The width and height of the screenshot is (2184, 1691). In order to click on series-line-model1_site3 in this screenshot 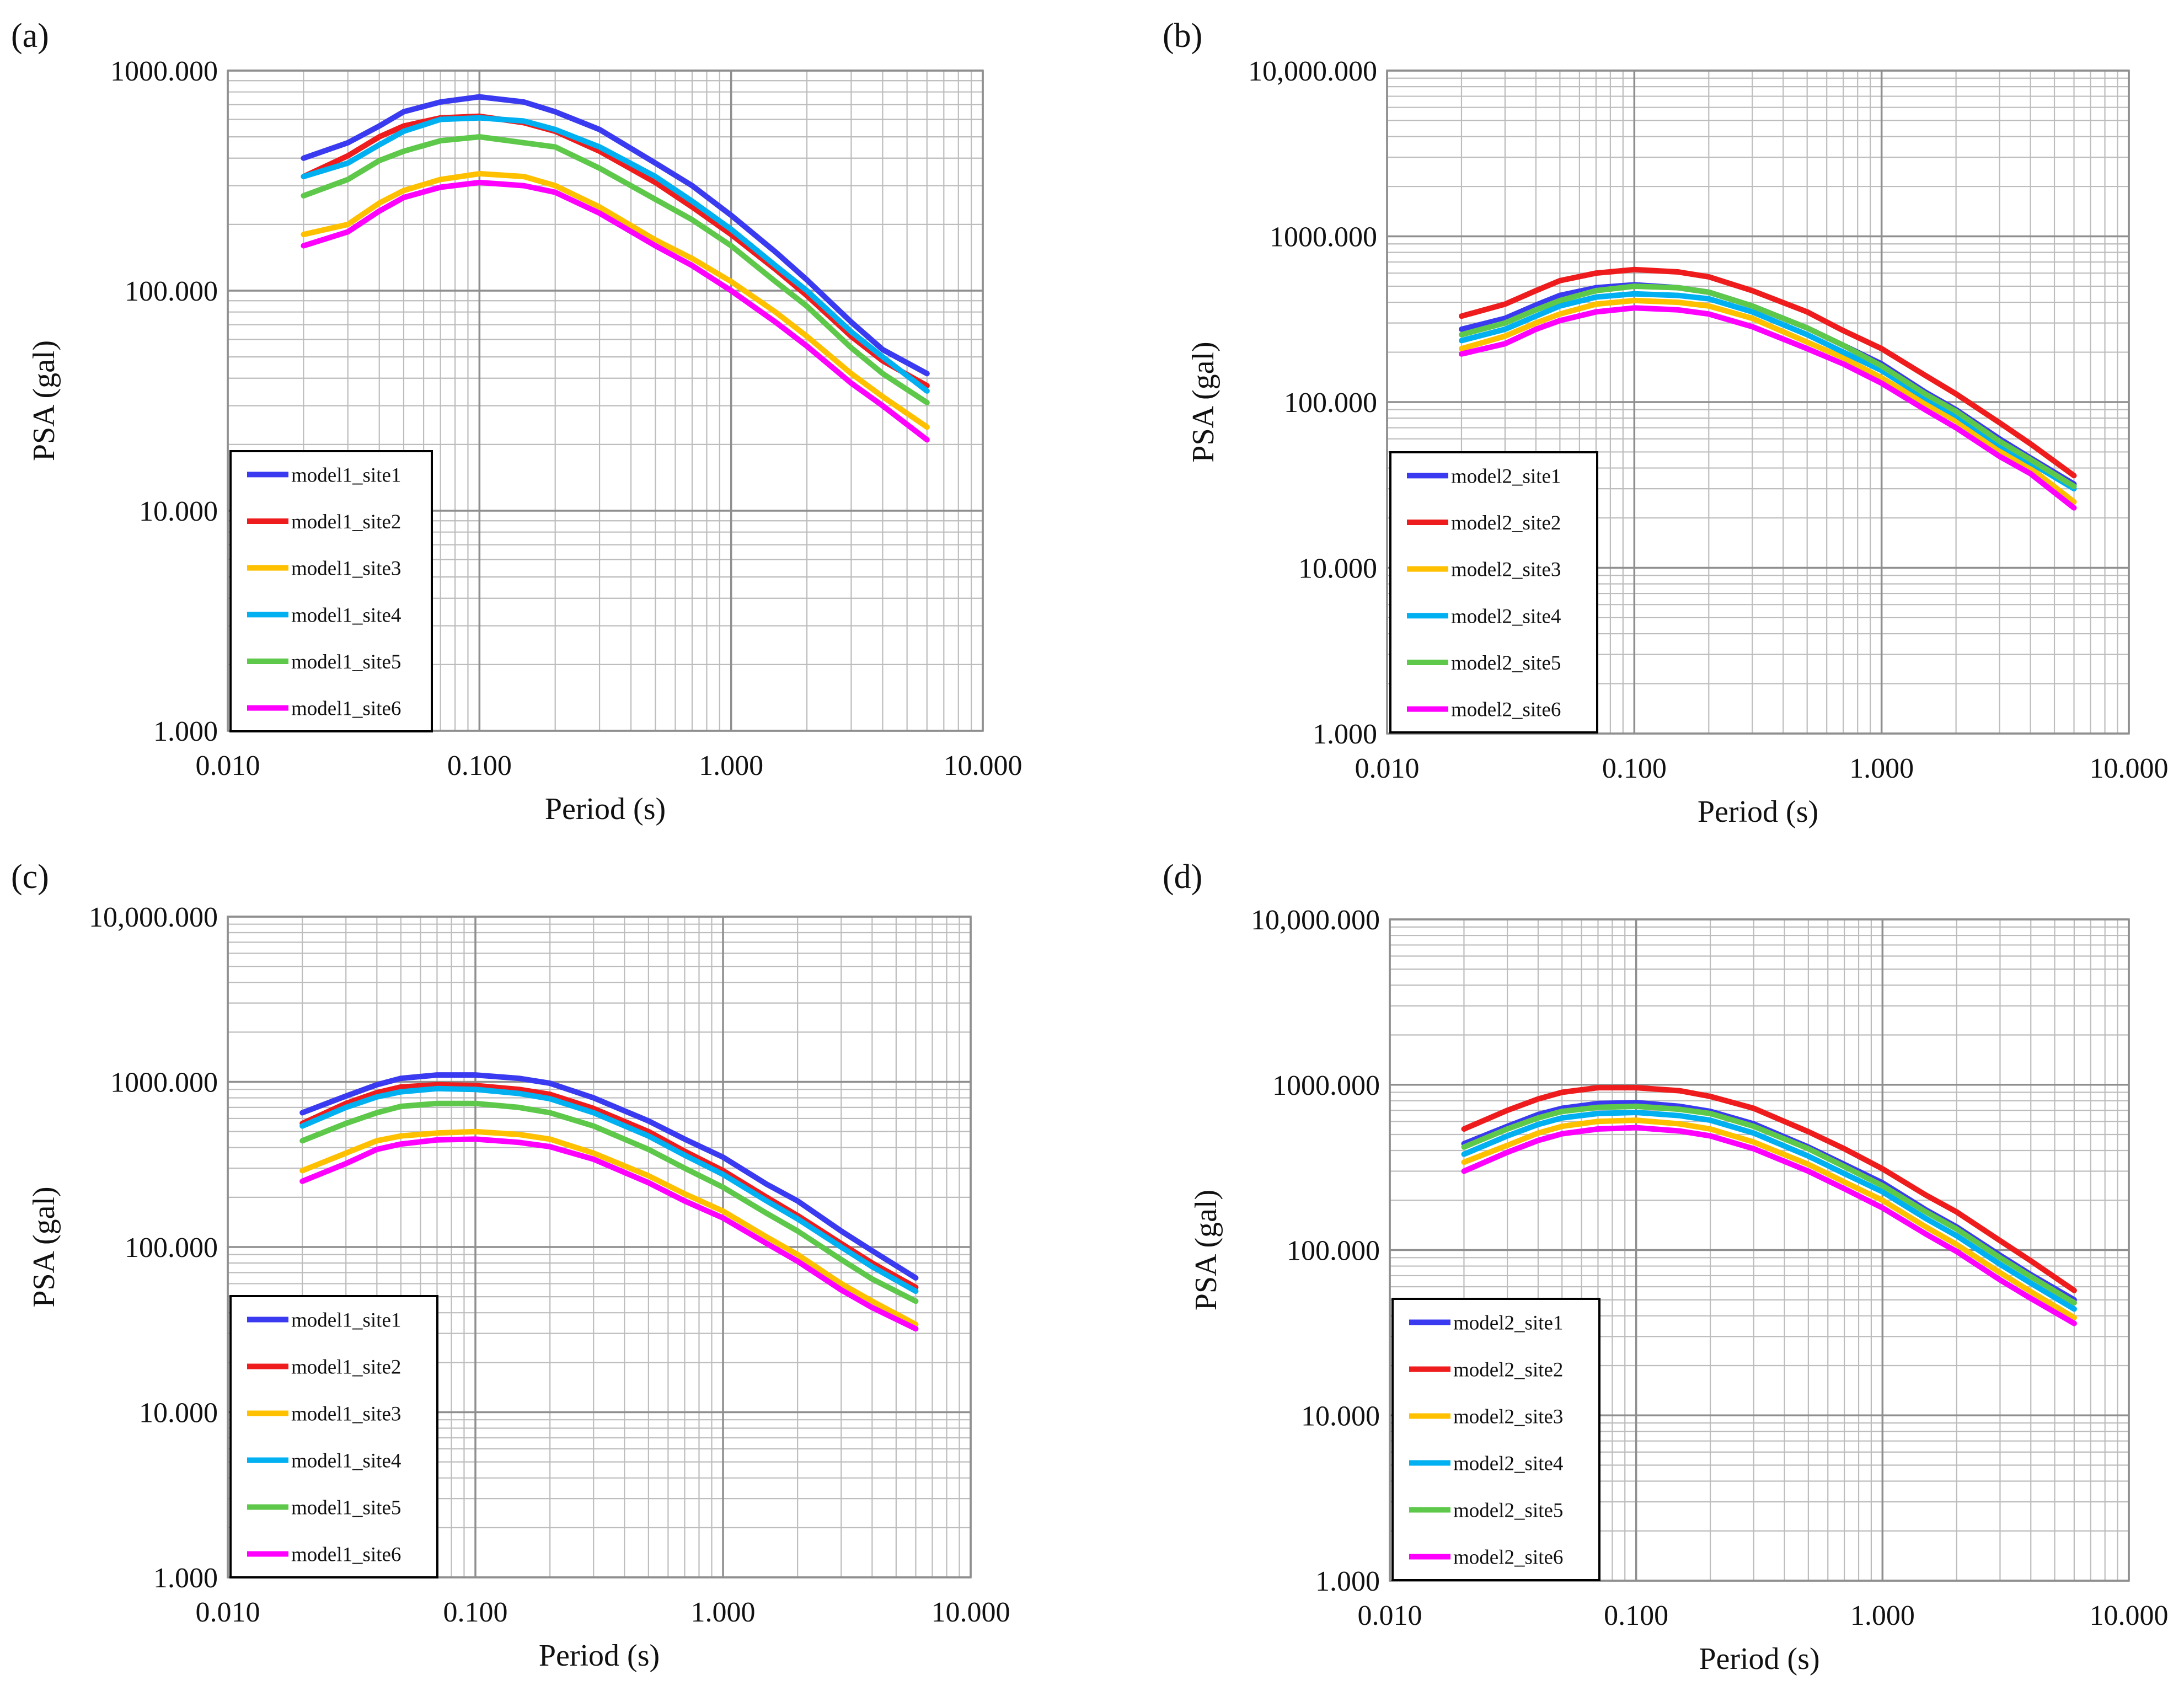, I will do `click(615, 300)`.